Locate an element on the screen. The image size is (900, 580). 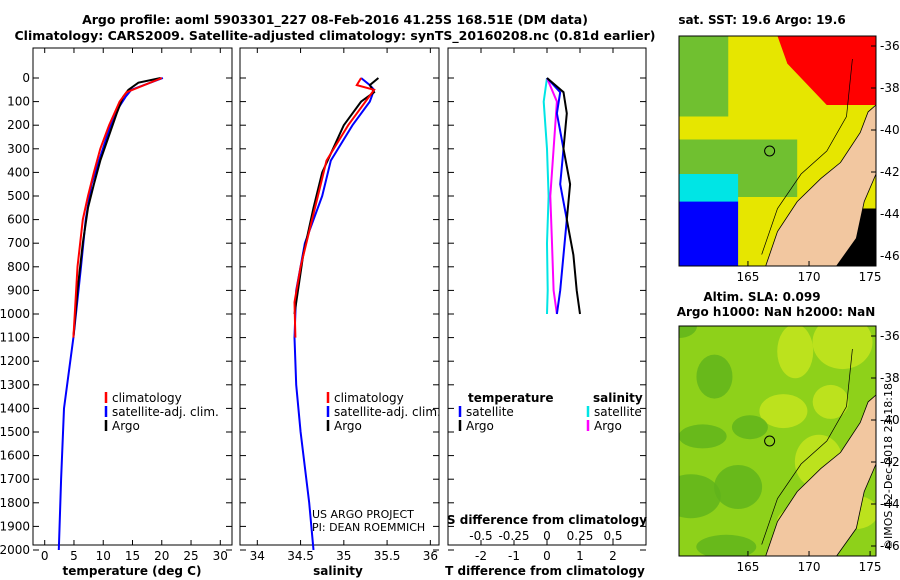
depth-tick-label-10: 1000 is located at coordinates (15, 314).